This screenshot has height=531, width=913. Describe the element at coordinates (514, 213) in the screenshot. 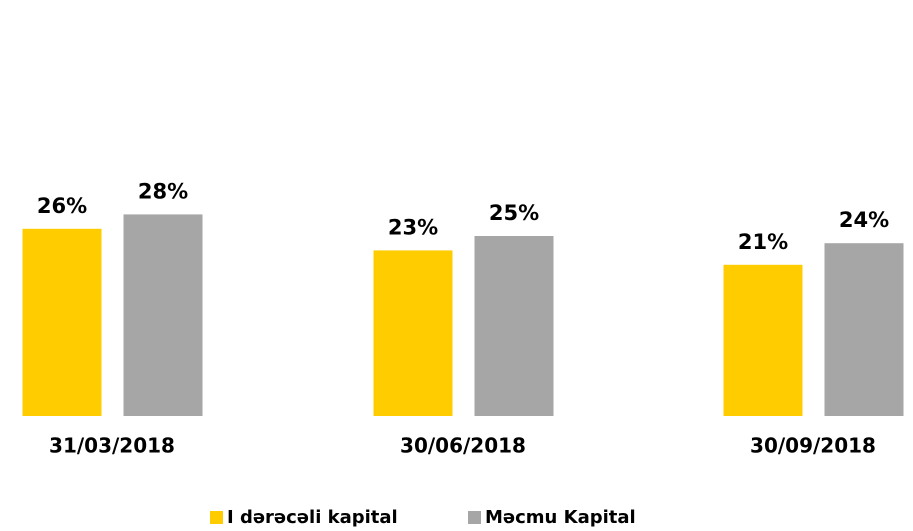

I see `data-label: 25%` at that location.